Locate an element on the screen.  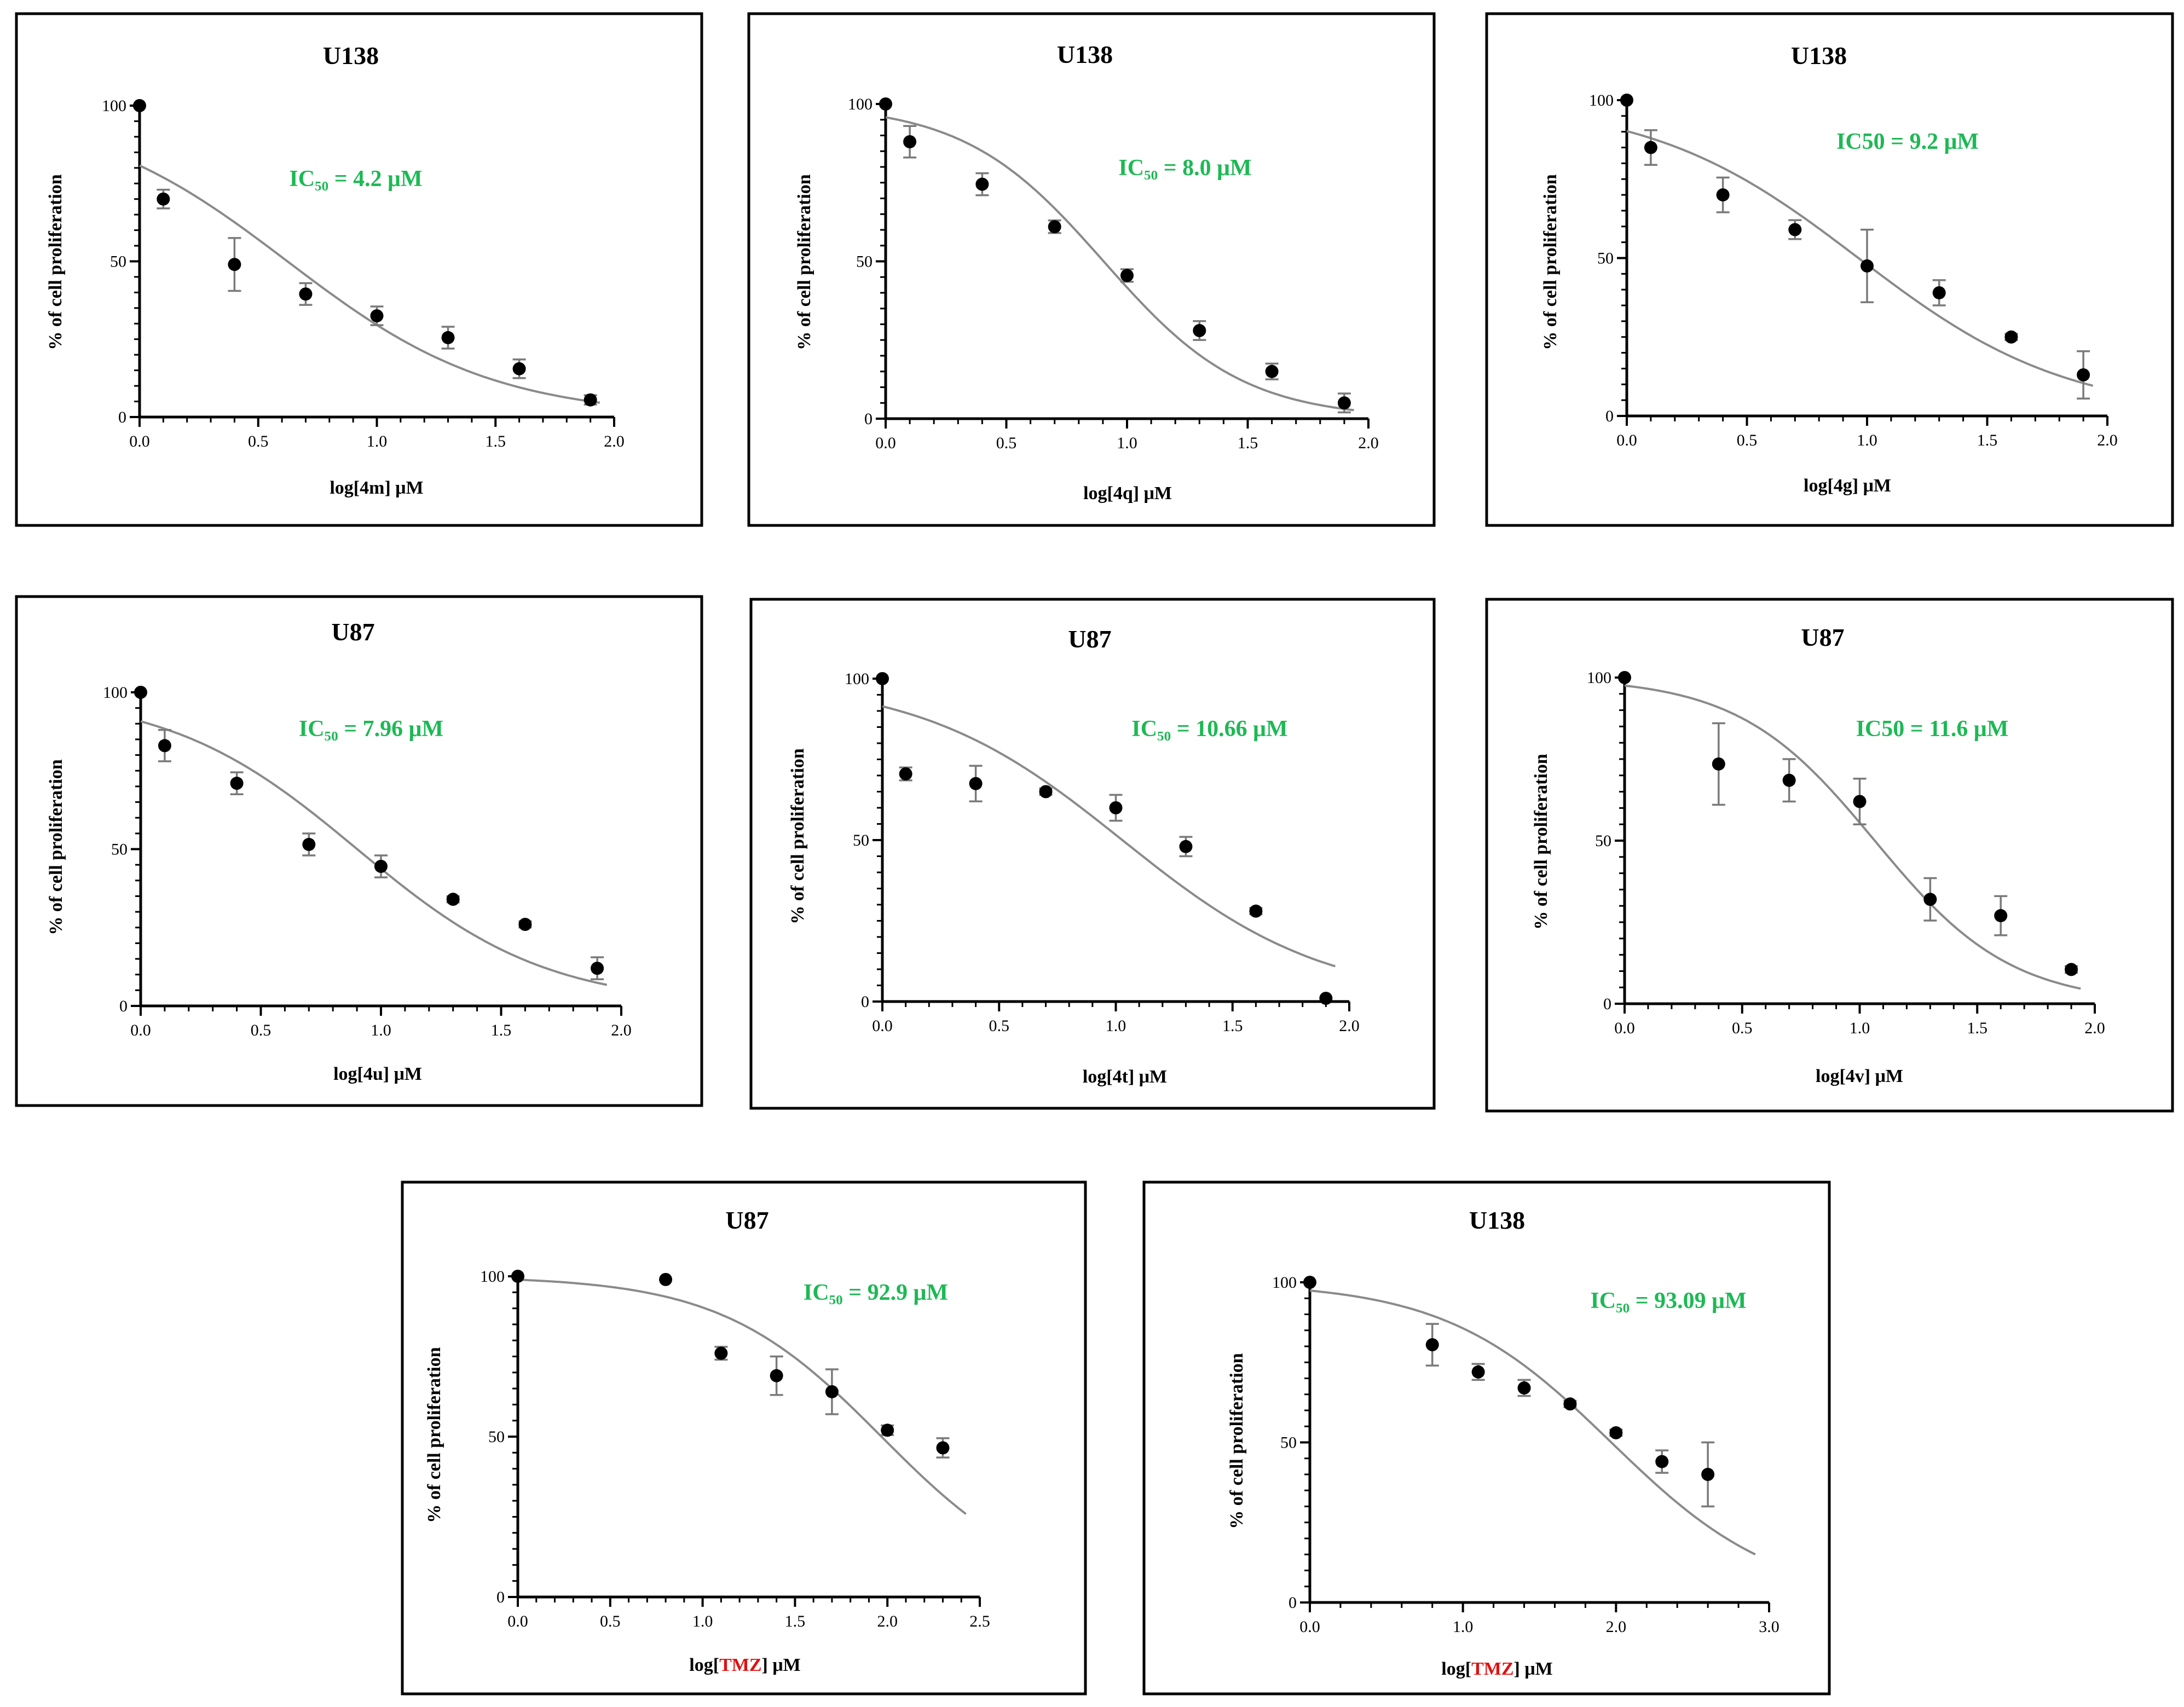
x-axis-title: log[4u] μM is located at coordinates (378, 1074).